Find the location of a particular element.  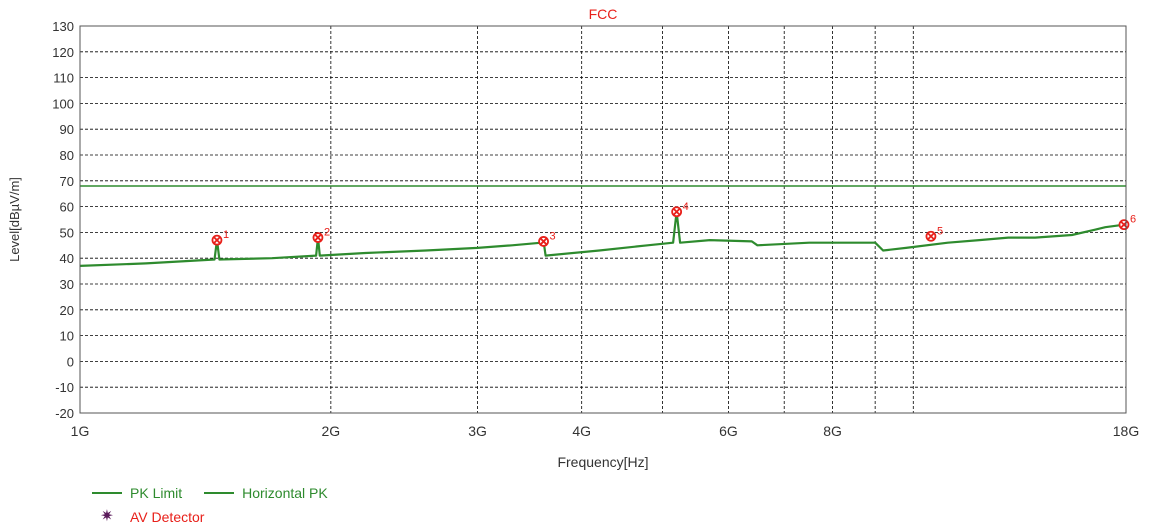

legend-label-horizontal-pk: Horizontal PK is located at coordinates (285, 493).